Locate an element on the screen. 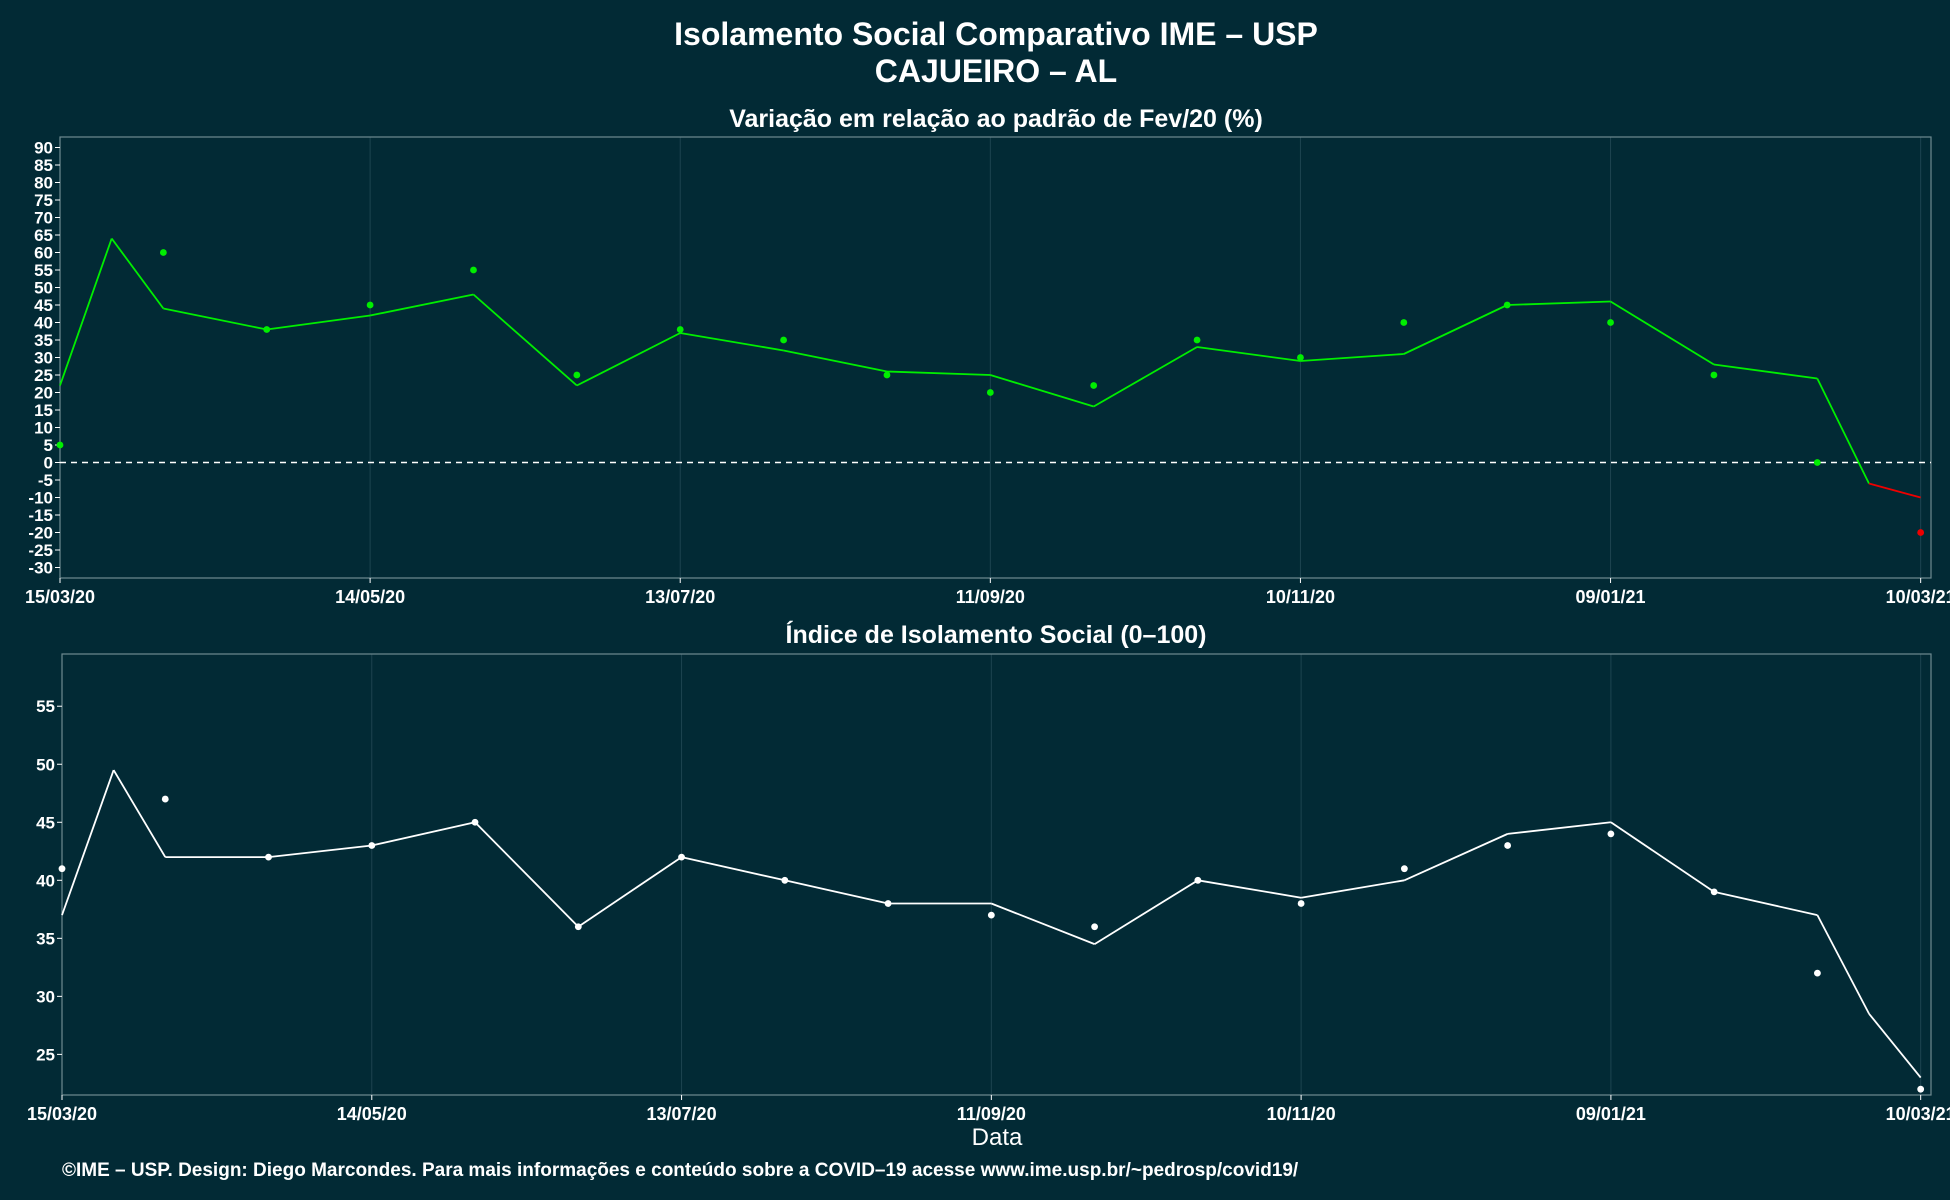  y-tick-label: 75 is located at coordinates (43, 200).